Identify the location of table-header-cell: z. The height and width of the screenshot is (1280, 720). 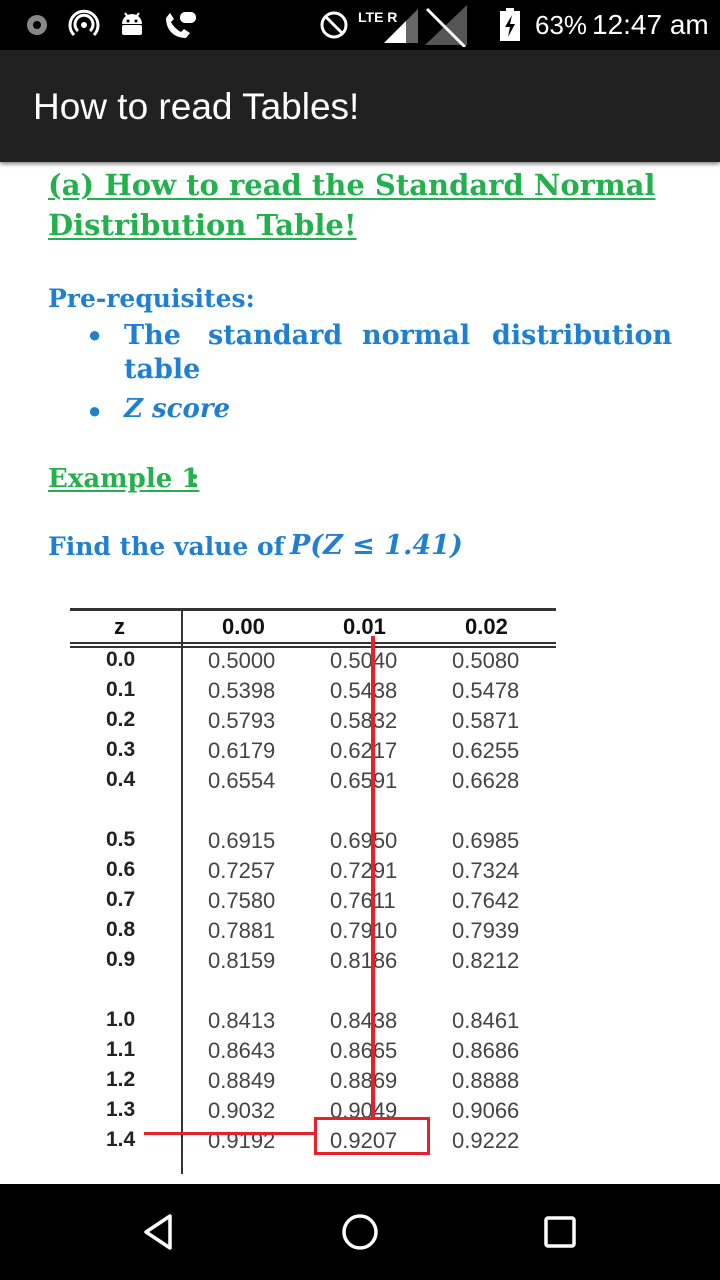
(119, 626).